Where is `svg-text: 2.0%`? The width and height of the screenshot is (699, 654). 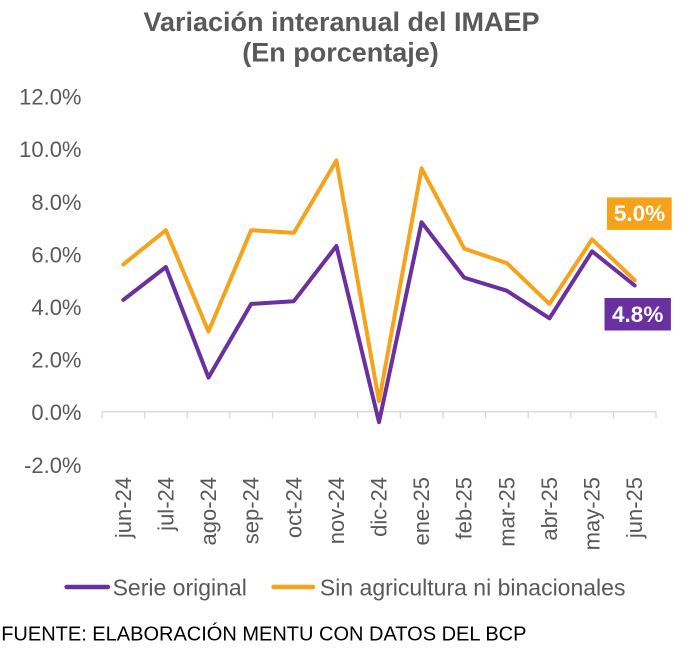 svg-text: 2.0% is located at coordinates (56, 360).